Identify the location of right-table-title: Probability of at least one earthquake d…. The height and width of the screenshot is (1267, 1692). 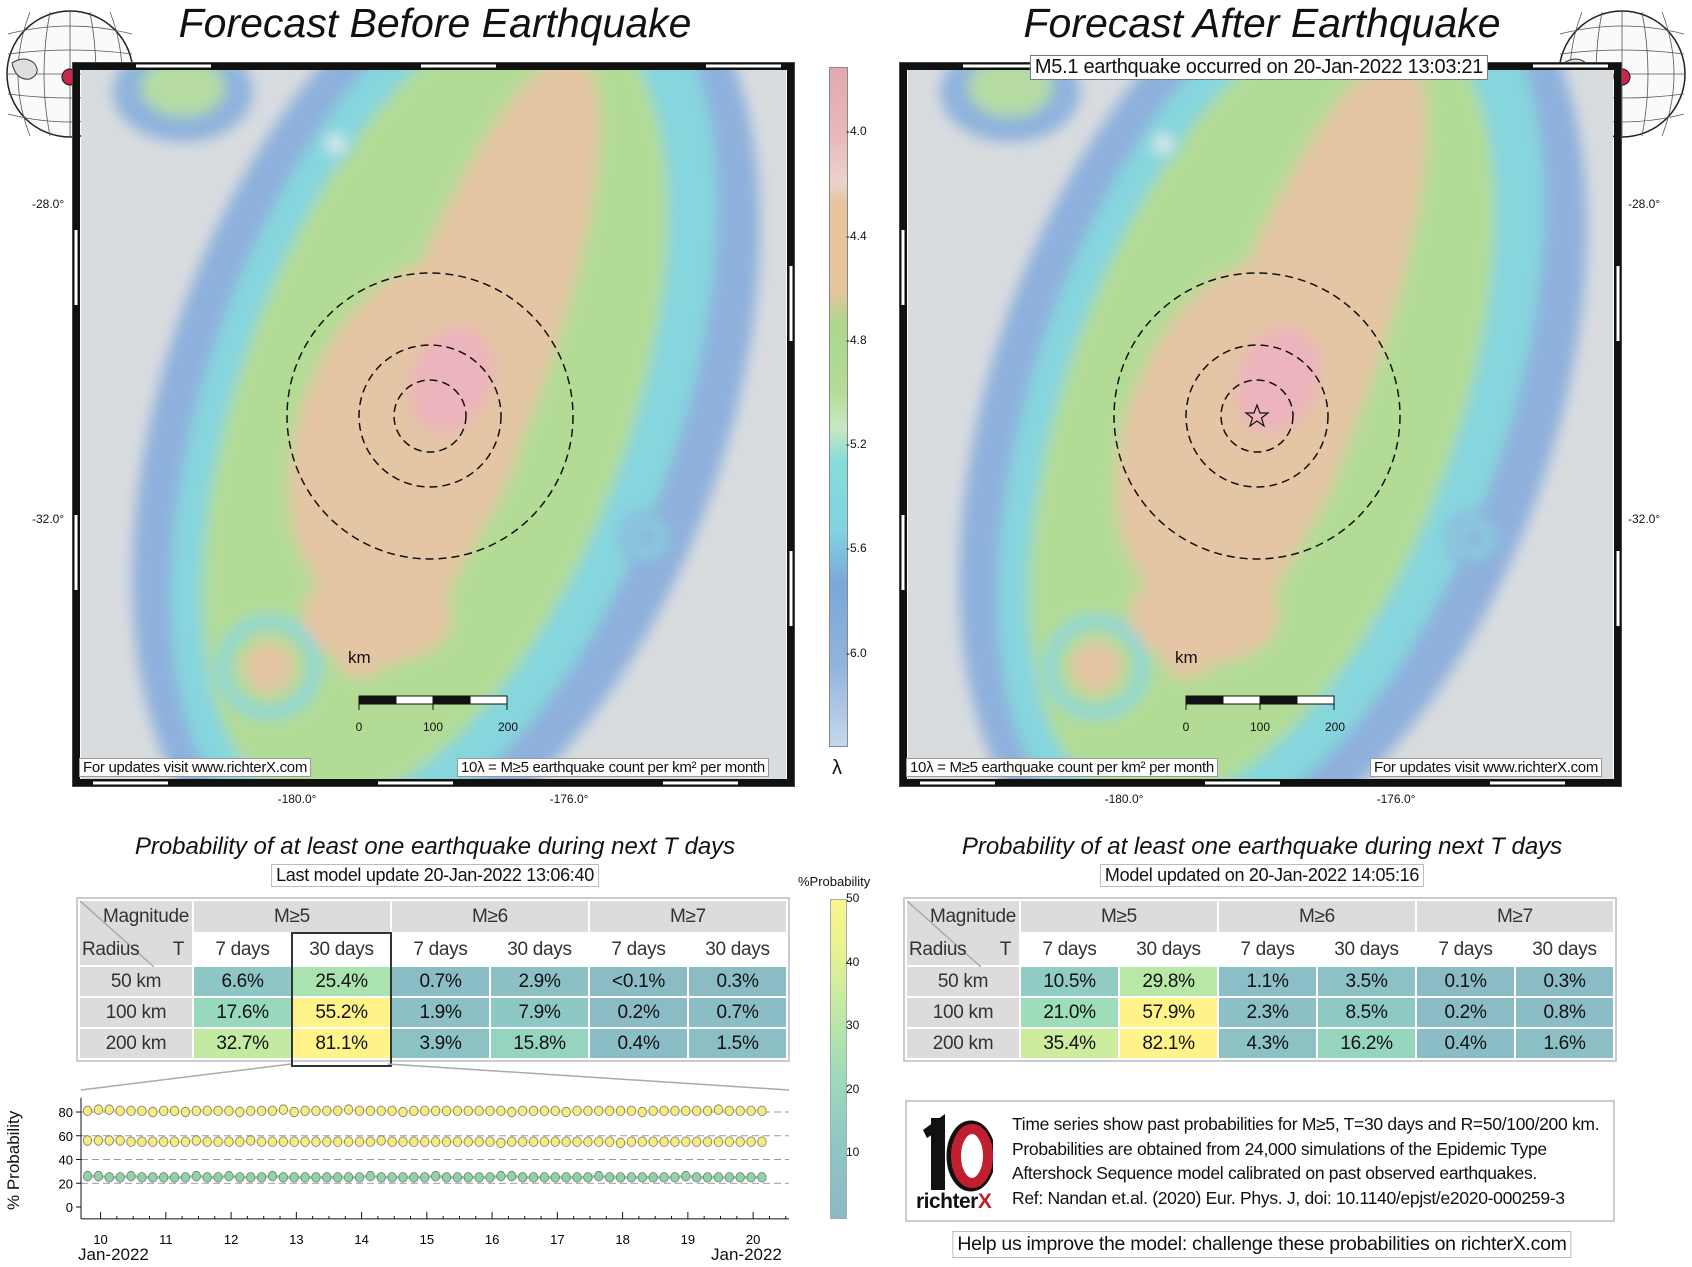
(1262, 846).